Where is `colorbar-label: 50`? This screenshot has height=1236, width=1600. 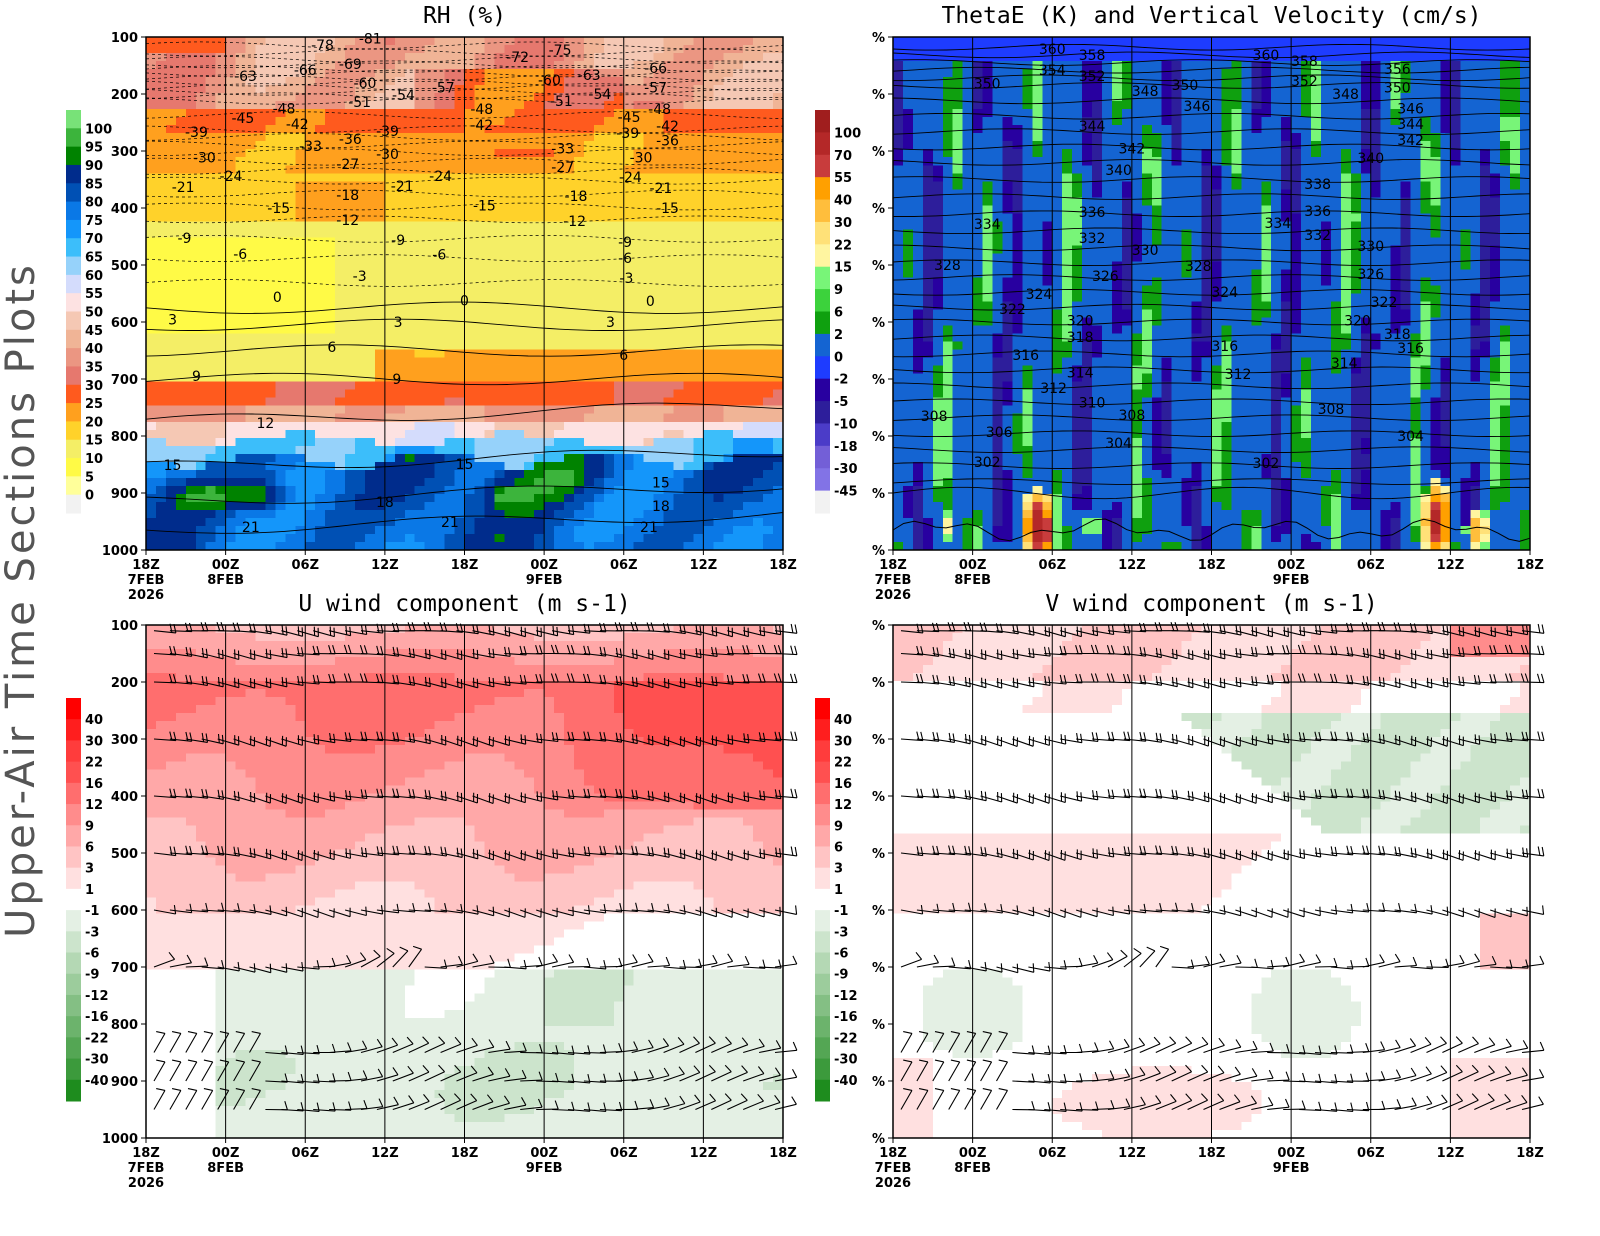
colorbar-label: 50 is located at coordinates (94, 313).